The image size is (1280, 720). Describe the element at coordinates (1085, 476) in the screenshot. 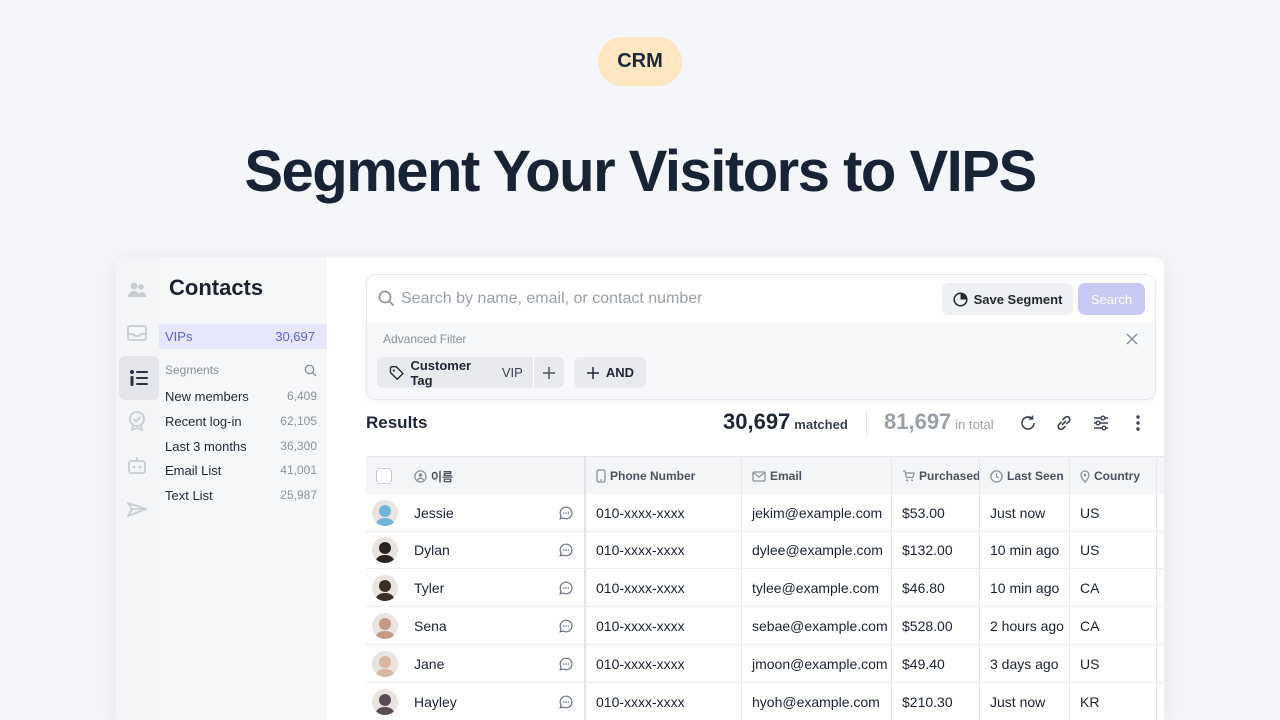

I see `location-pin-icon` at that location.